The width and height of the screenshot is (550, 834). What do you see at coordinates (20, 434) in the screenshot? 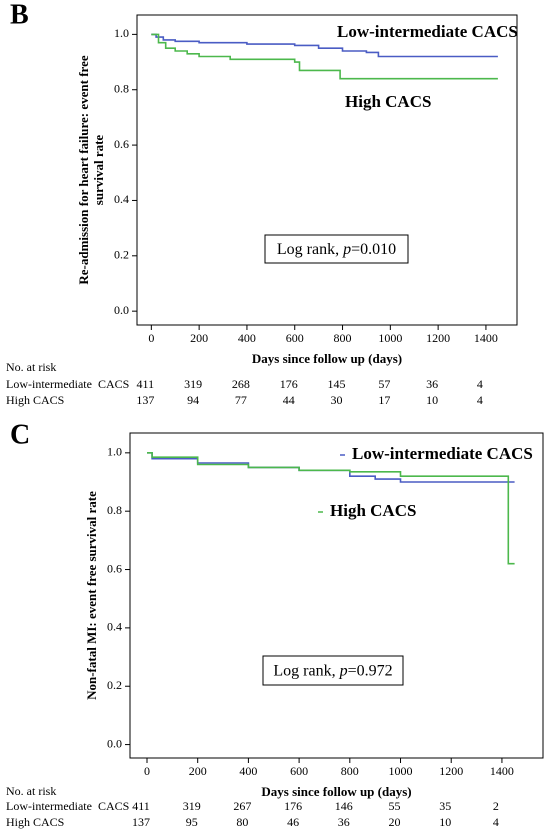
I see `panel-label: C` at bounding box center [20, 434].